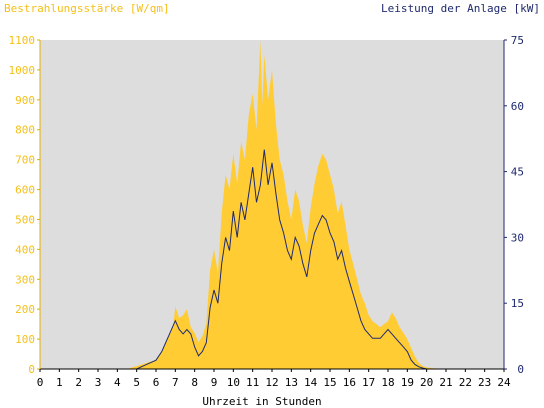 The height and width of the screenshot is (408, 544). I want to click on left-tick-label: 900, so click(25, 100).